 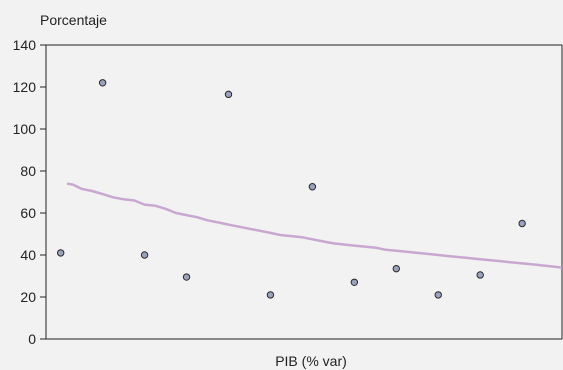 I want to click on y-tick-label: 40, so click(x=28, y=255).